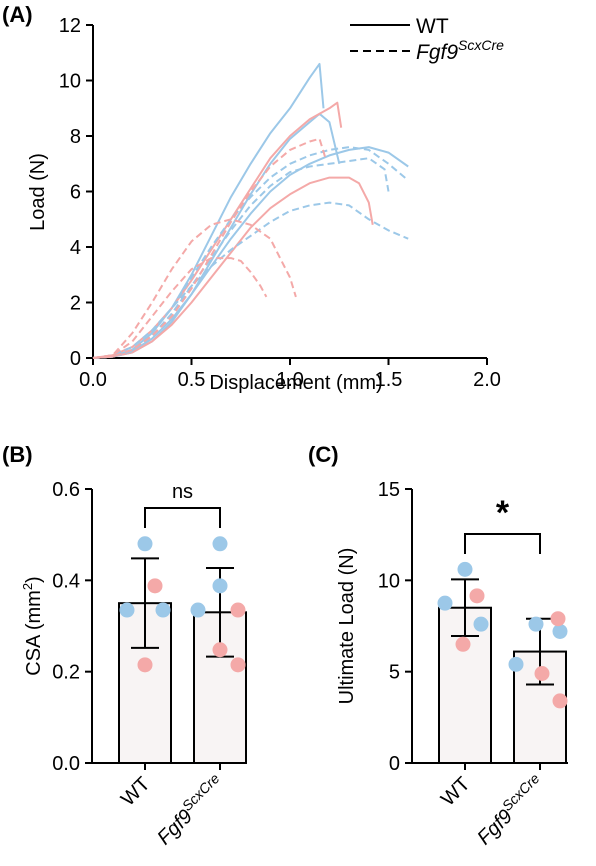 The width and height of the screenshot is (596, 866). Describe the element at coordinates (182, 492) in the screenshot. I see `significance-label: ns` at that location.